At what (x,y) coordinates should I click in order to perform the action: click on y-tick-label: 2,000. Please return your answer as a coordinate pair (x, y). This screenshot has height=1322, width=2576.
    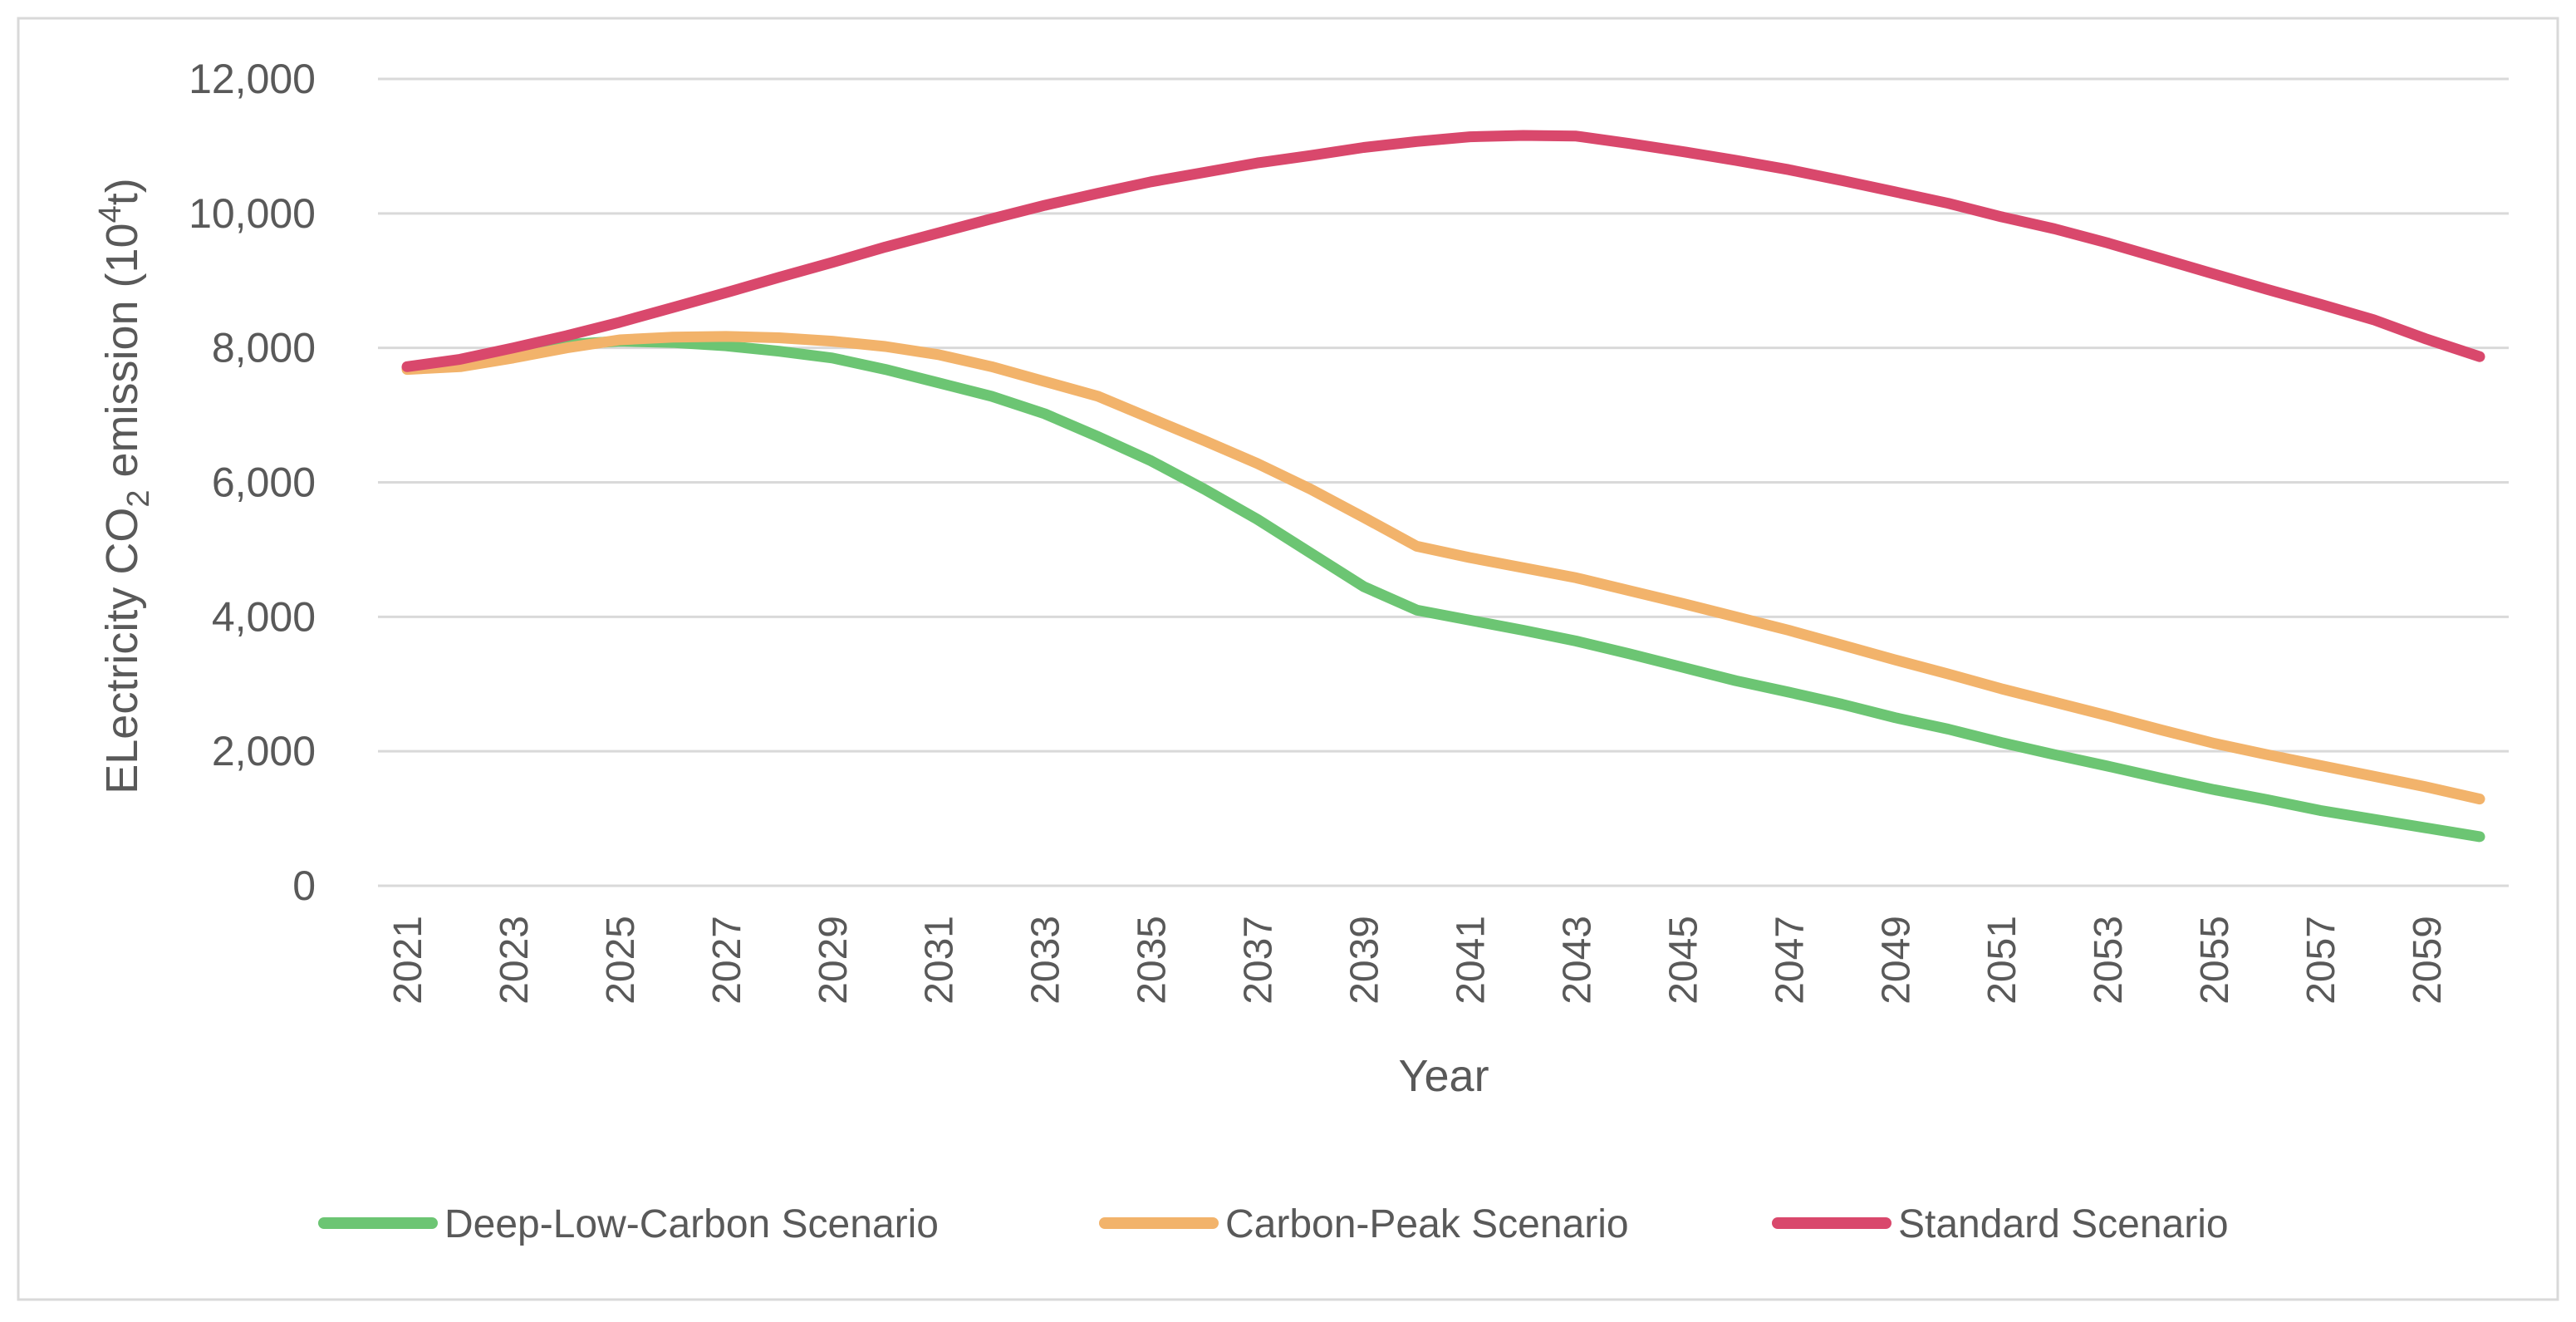
    Looking at the image, I should click on (264, 751).